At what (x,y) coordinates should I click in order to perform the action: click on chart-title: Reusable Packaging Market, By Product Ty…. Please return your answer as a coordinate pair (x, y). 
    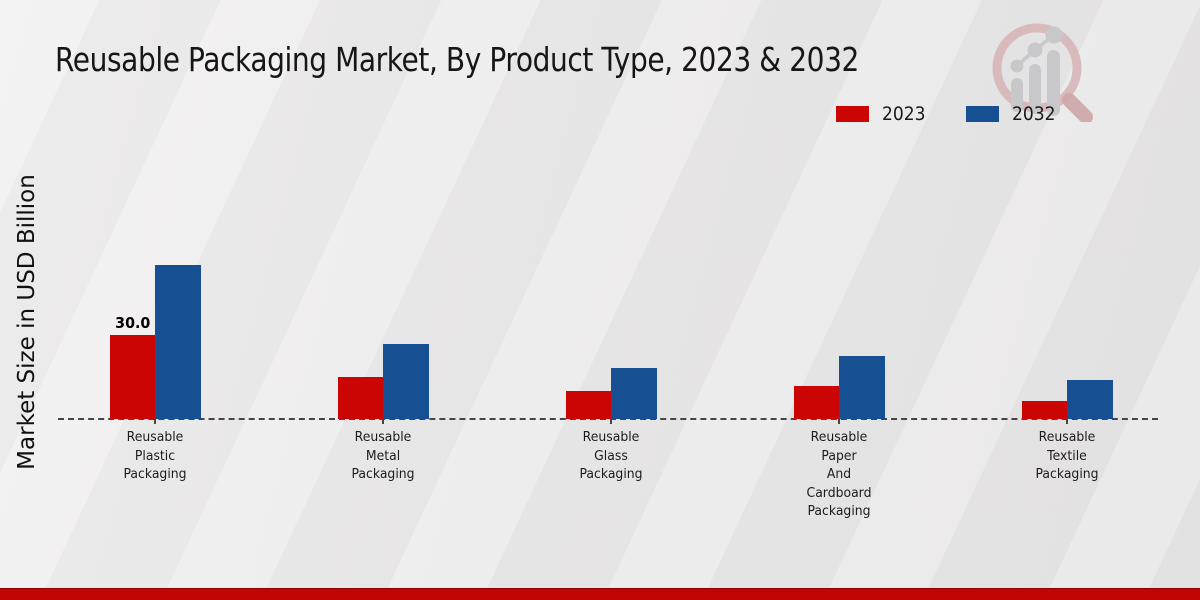
    Looking at the image, I should click on (457, 59).